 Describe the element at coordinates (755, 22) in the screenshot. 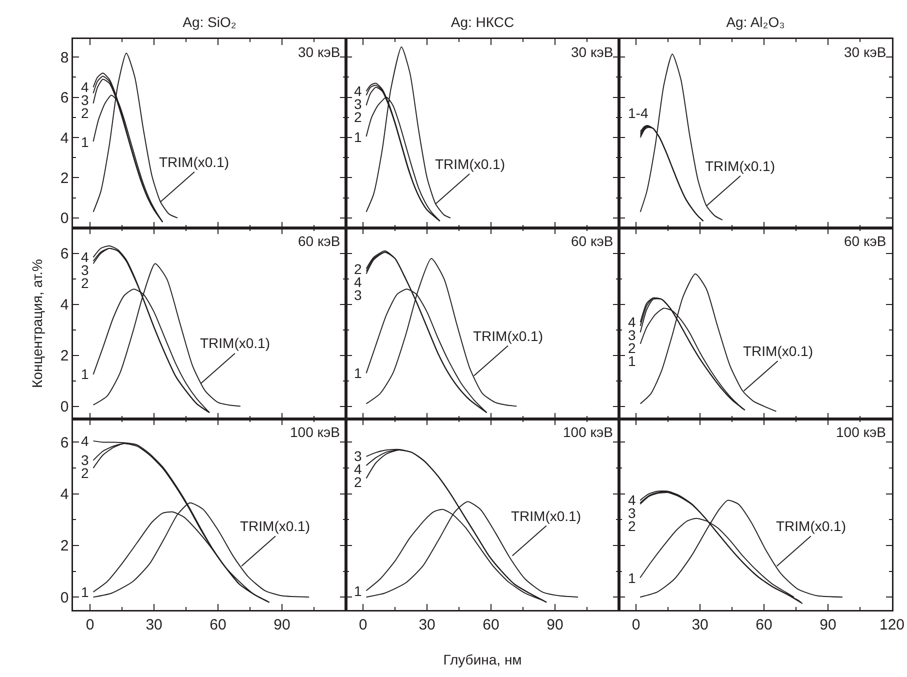

I see `chart-title: Ag: Al₂O₃` at that location.